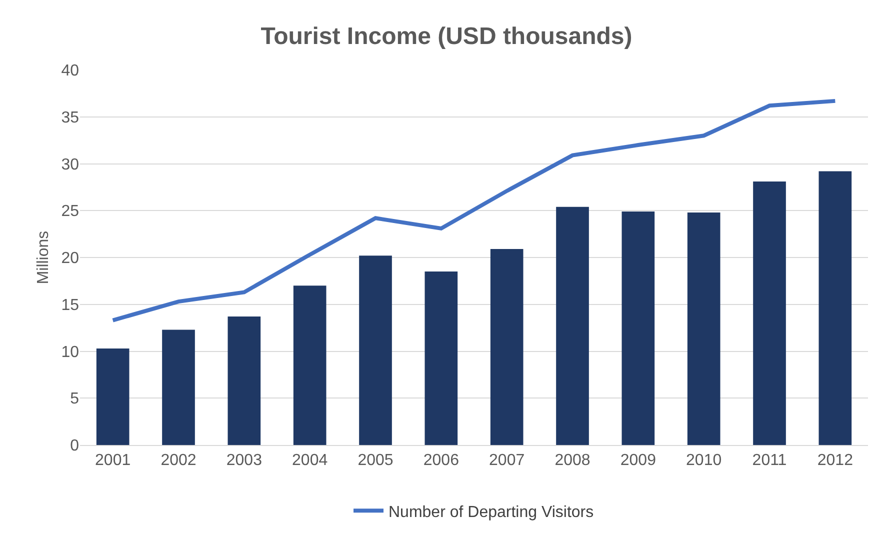  Describe the element at coordinates (75, 446) in the screenshot. I see `y-tick-label: 0` at that location.